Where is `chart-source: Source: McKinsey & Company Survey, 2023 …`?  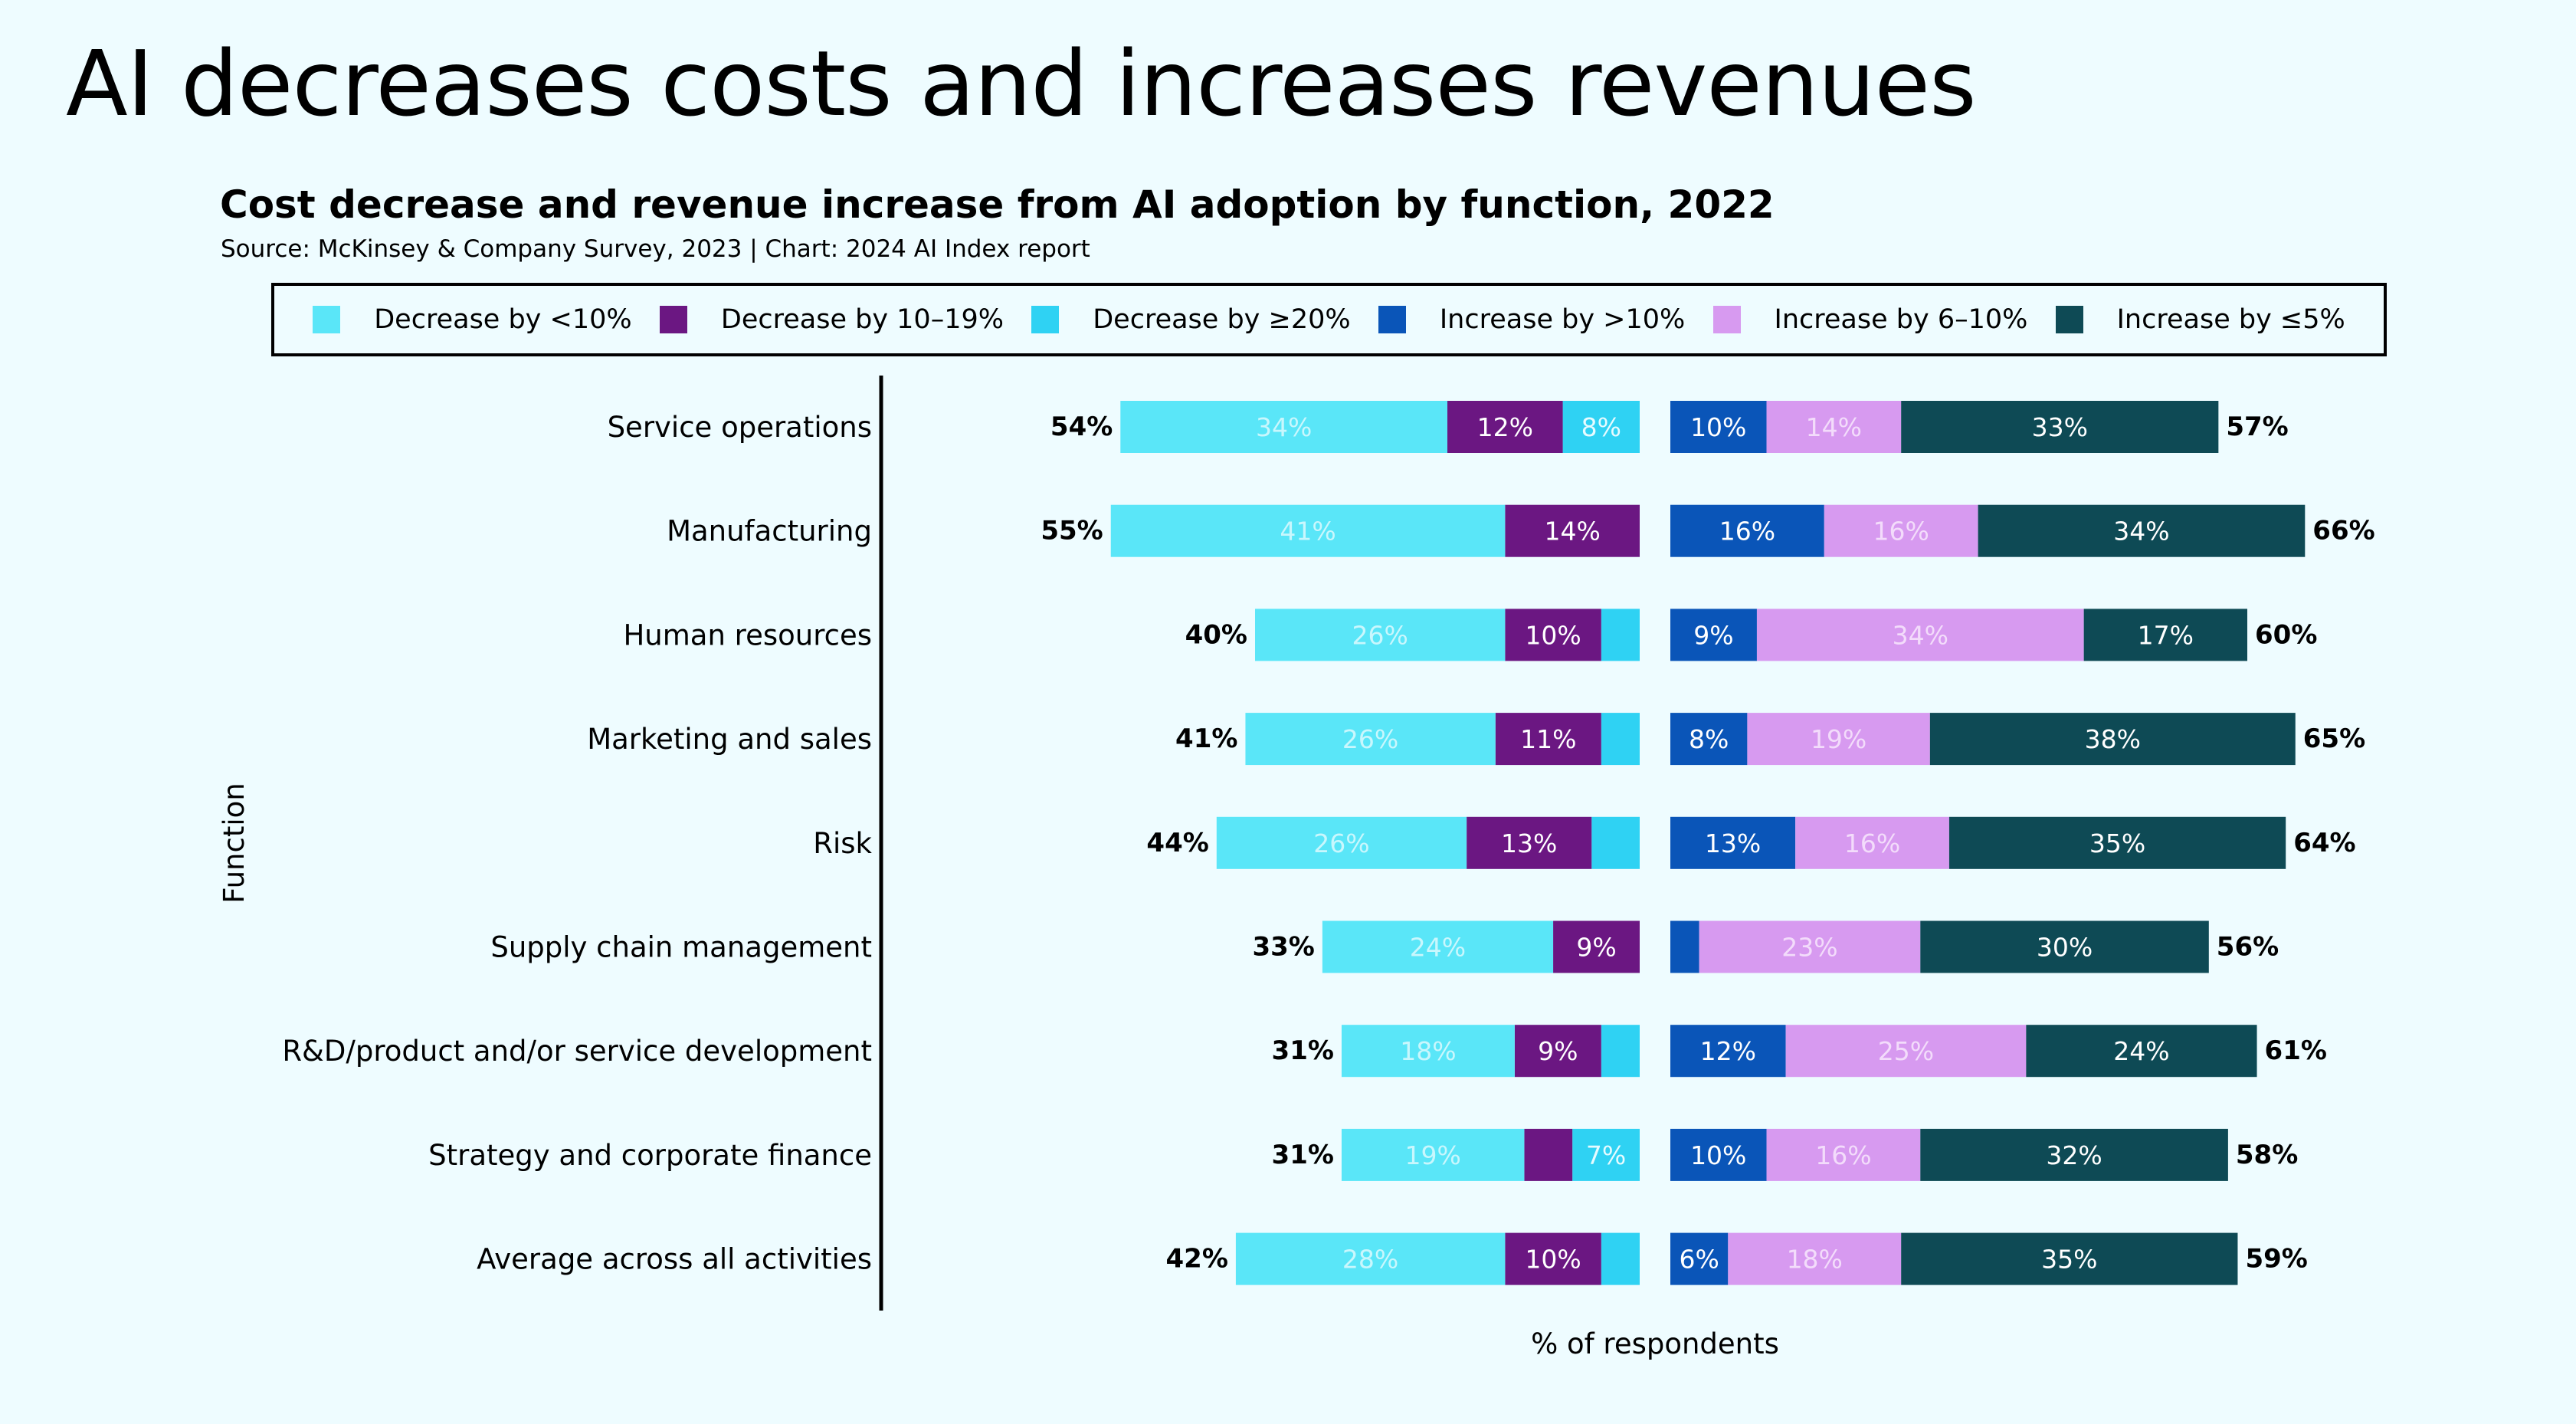 chart-source: Source: McKinsey & Company Survey, 2023 … is located at coordinates (655, 249).